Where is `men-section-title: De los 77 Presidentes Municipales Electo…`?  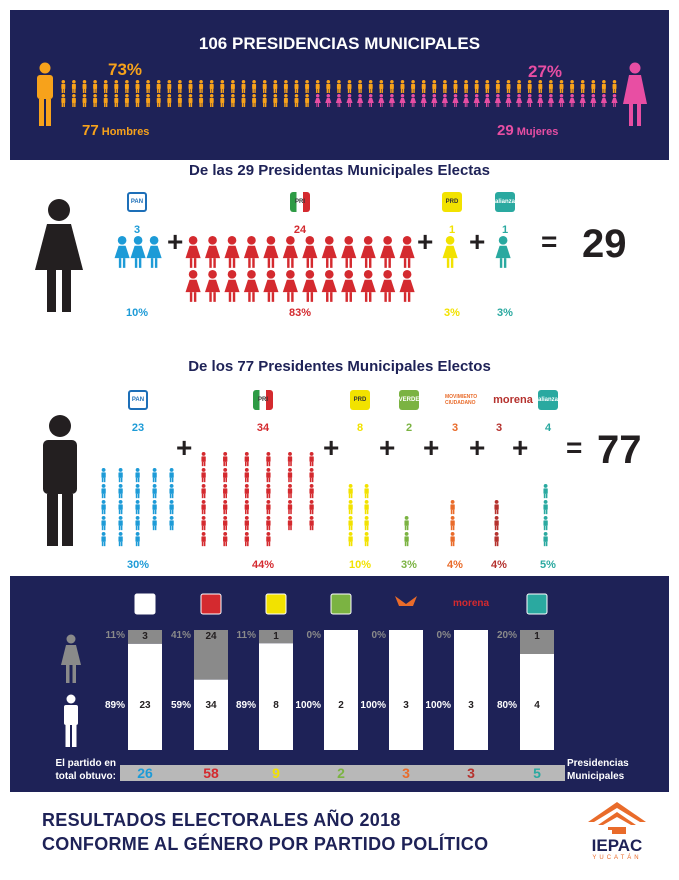 men-section-title: De los 77 Presidentes Municipales Electo… is located at coordinates (339, 366).